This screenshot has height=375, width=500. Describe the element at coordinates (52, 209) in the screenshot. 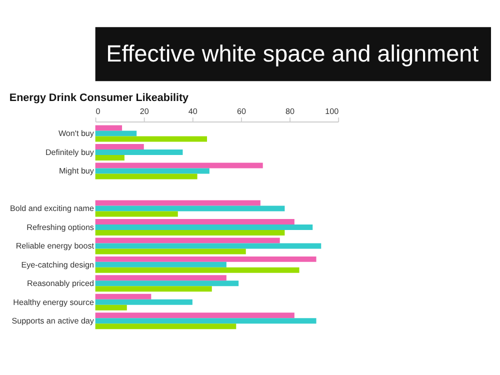

I see `y-tick-label: Bold and exciting name` at that location.